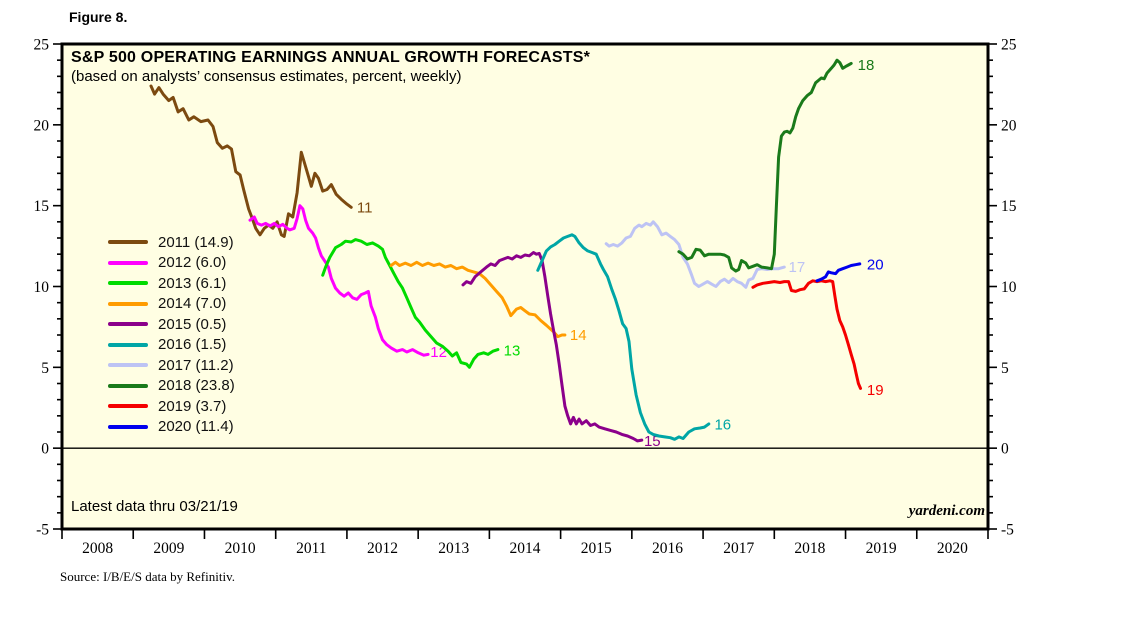 The width and height of the screenshot is (1138, 621). Describe the element at coordinates (365, 207) in the screenshot. I see `series-end-label-2011: 11` at that location.